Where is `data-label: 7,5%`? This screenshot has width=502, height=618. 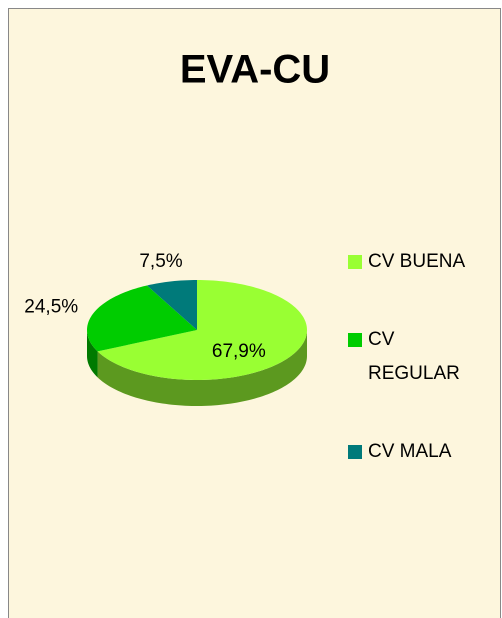
data-label: 7,5% is located at coordinates (160, 261).